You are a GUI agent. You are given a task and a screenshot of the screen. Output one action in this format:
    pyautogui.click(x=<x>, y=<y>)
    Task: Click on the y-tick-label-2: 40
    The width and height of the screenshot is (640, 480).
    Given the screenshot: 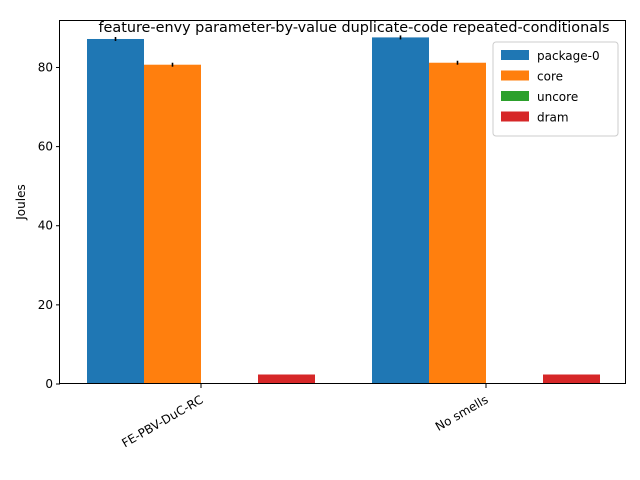 What is the action you would take?
    pyautogui.click(x=45, y=226)
    